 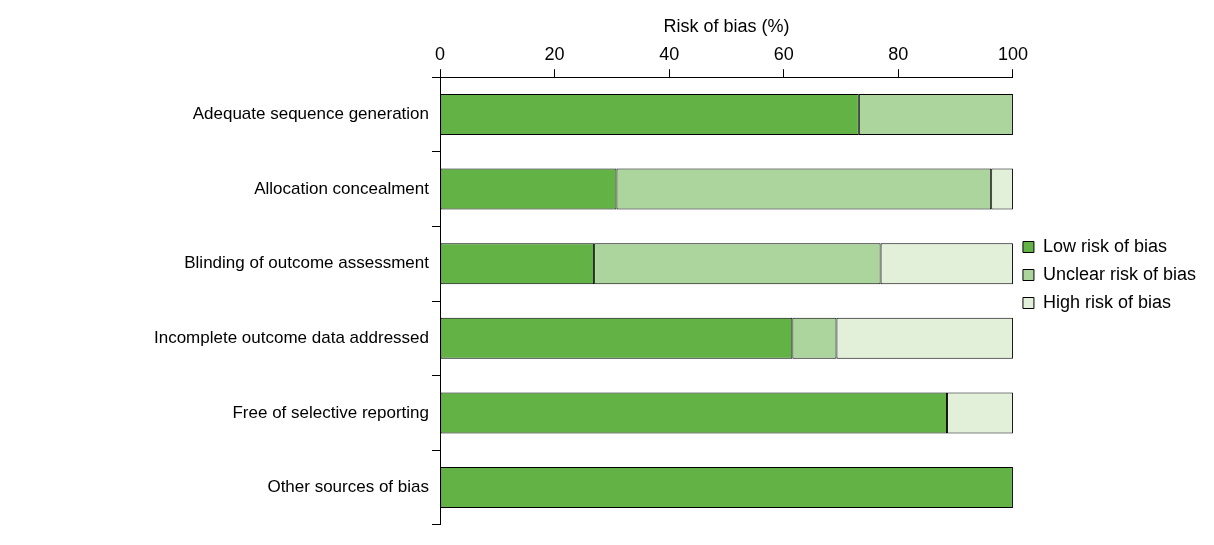 I want to click on y-tick-label: Blinding of outcome assessment, so click(x=307, y=263).